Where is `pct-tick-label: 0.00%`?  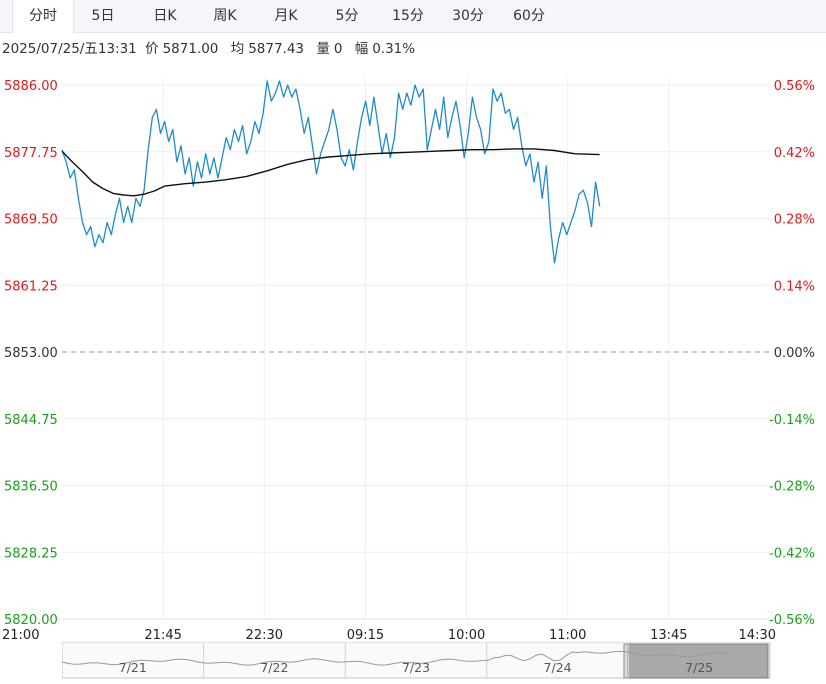
pct-tick-label: 0.00% is located at coordinates (794, 353).